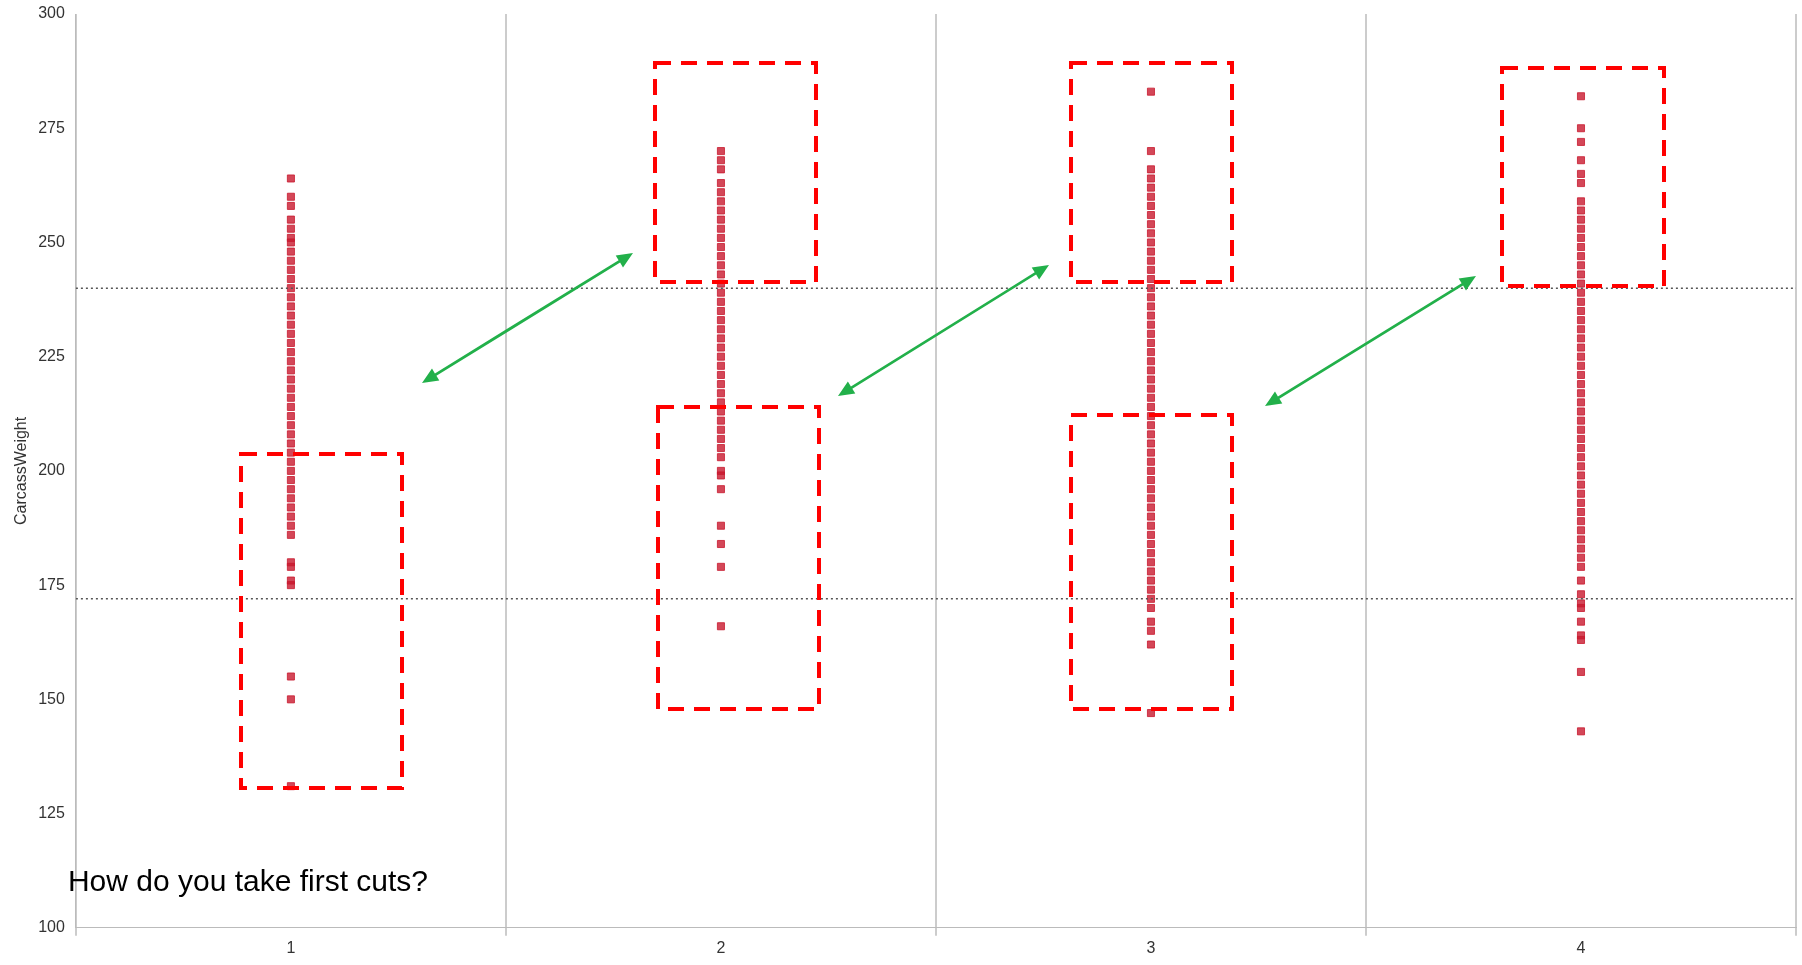  What do you see at coordinates (248, 881) in the screenshot?
I see `annotation: How do you take first cuts?` at bounding box center [248, 881].